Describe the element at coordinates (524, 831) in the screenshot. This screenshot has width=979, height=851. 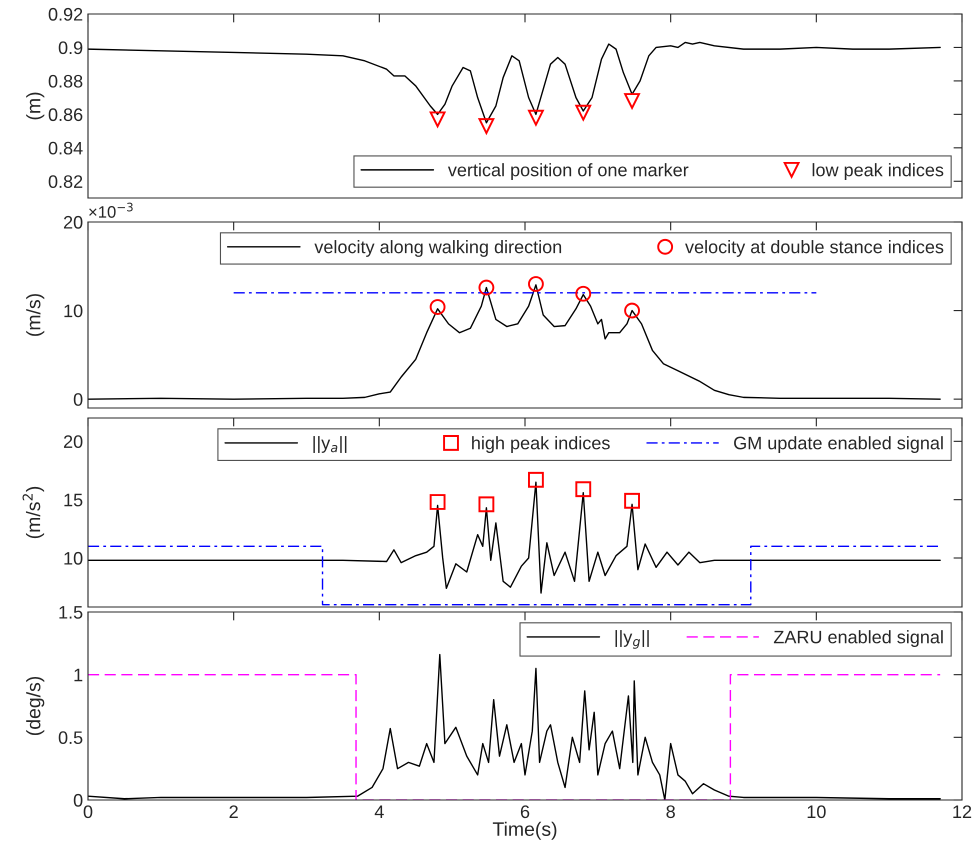
I see `x-axis-title: Time(s)` at that location.